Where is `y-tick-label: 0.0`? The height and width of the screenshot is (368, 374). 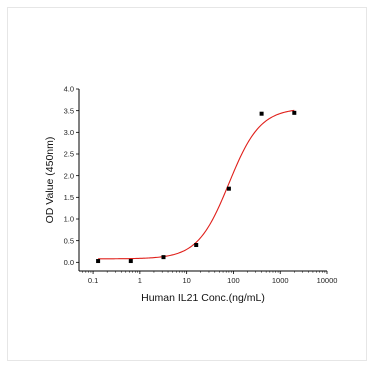
y-tick-label: 0.0 is located at coordinates (69, 262).